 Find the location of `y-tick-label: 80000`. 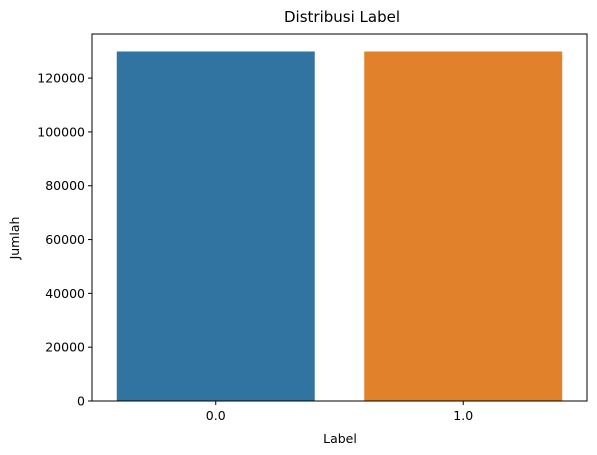

y-tick-label: 80000 is located at coordinates (65, 185).